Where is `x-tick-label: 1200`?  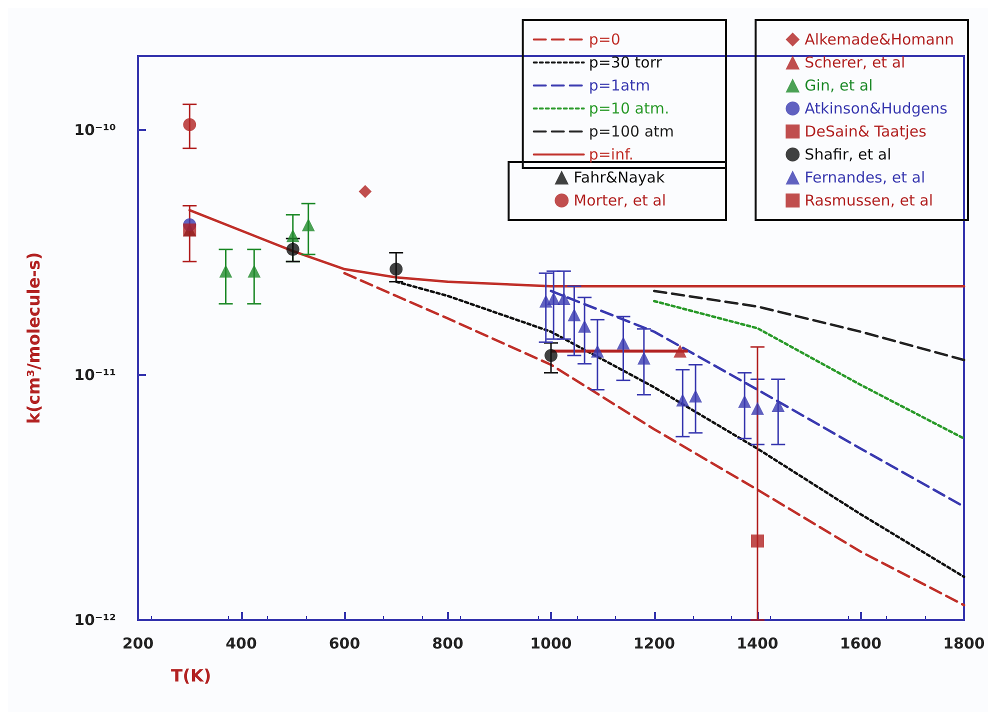 x-tick-label: 1200 is located at coordinates (654, 643).